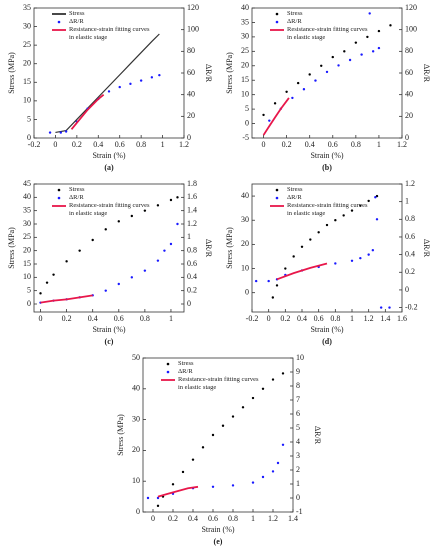 The height and width of the screenshot is (555, 436). What do you see at coordinates (141, 144) in the screenshot?
I see `x-tick-label: 0.8` at bounding box center [141, 144].